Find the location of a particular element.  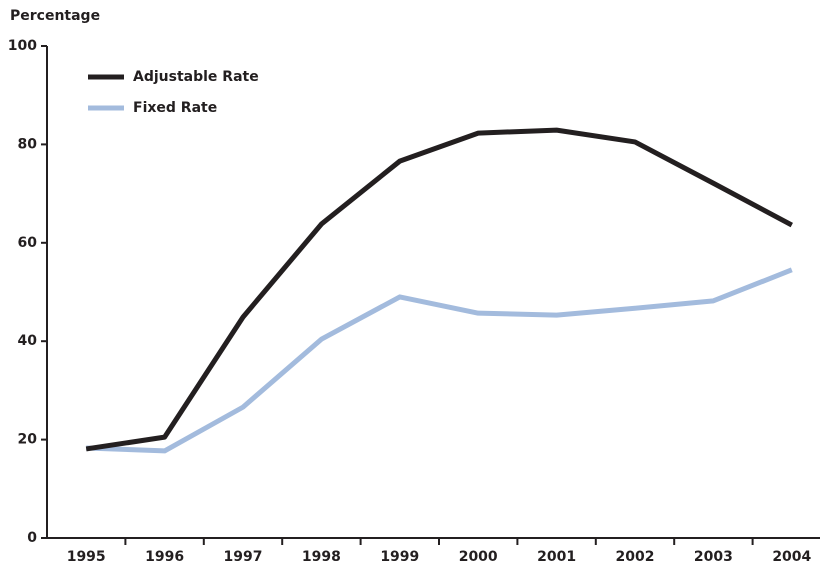

legend-label: Adjustable Rate is located at coordinates (196, 77).